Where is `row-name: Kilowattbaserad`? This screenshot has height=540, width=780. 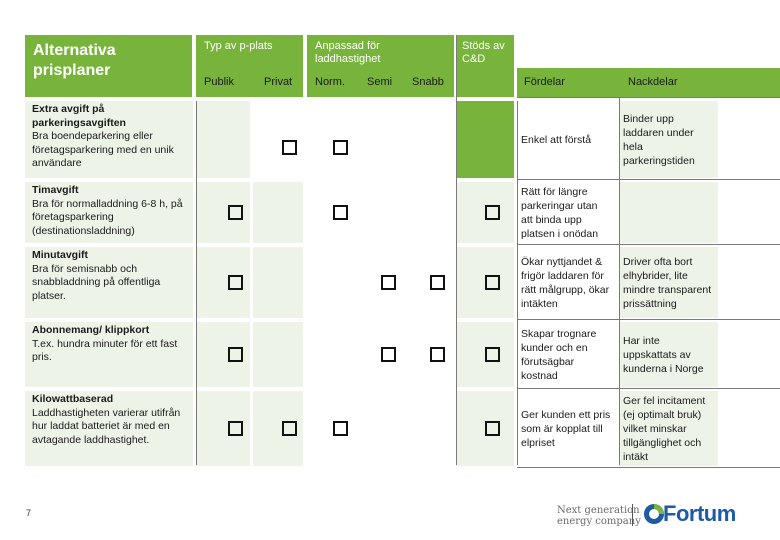 row-name: Kilowattbaserad is located at coordinates (73, 399).